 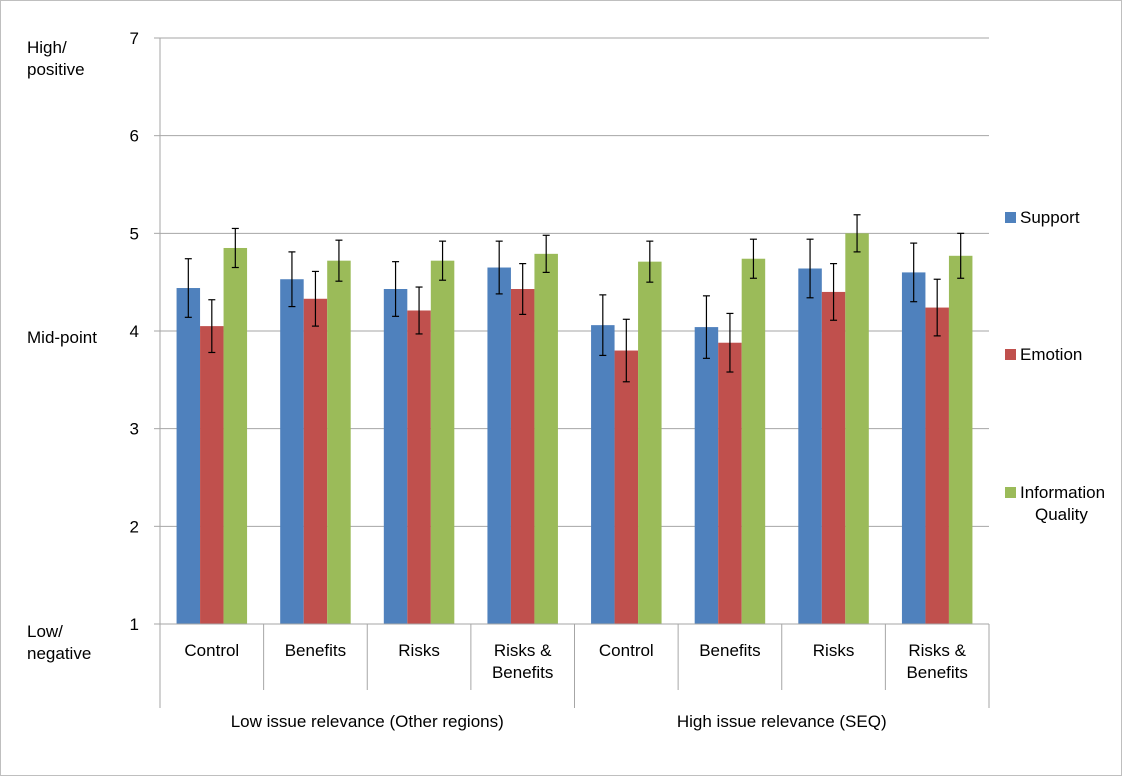 I want to click on y-tick-label: 2, so click(x=134, y=526).